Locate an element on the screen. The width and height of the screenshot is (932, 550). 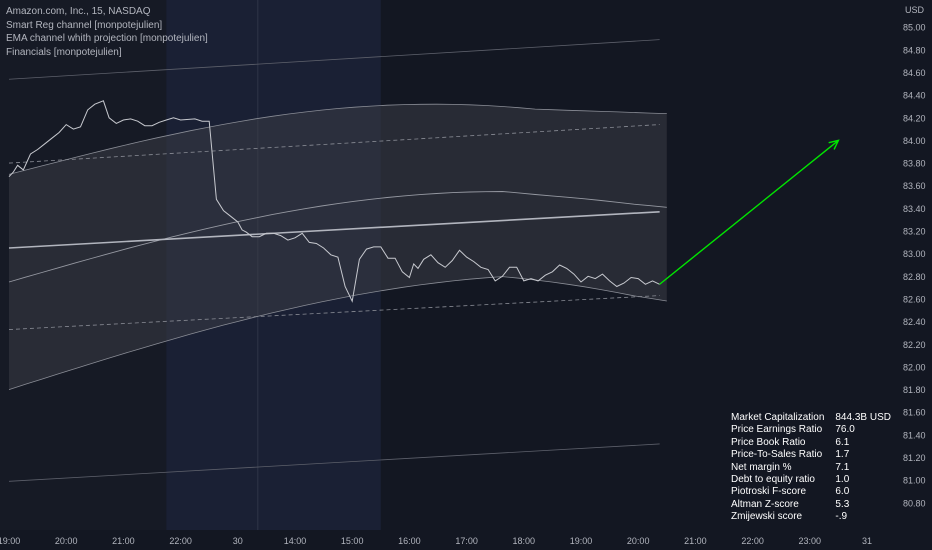
ema-channel-mid is located at coordinates (337, 237).